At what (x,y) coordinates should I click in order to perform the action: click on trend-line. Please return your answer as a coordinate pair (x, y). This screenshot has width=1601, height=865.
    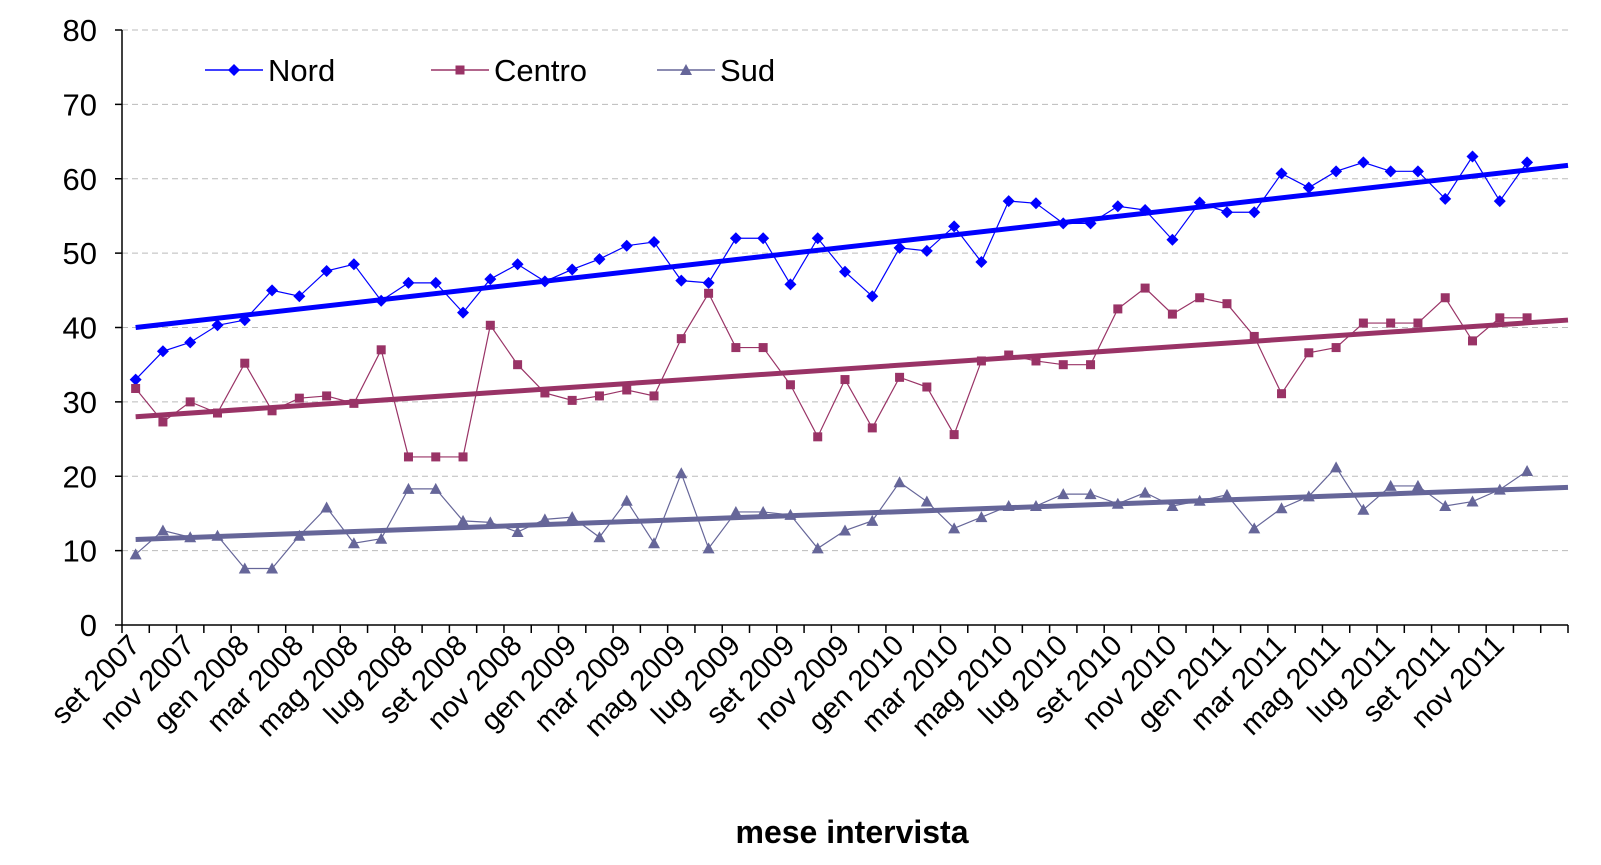
    Looking at the image, I should click on (852, 513).